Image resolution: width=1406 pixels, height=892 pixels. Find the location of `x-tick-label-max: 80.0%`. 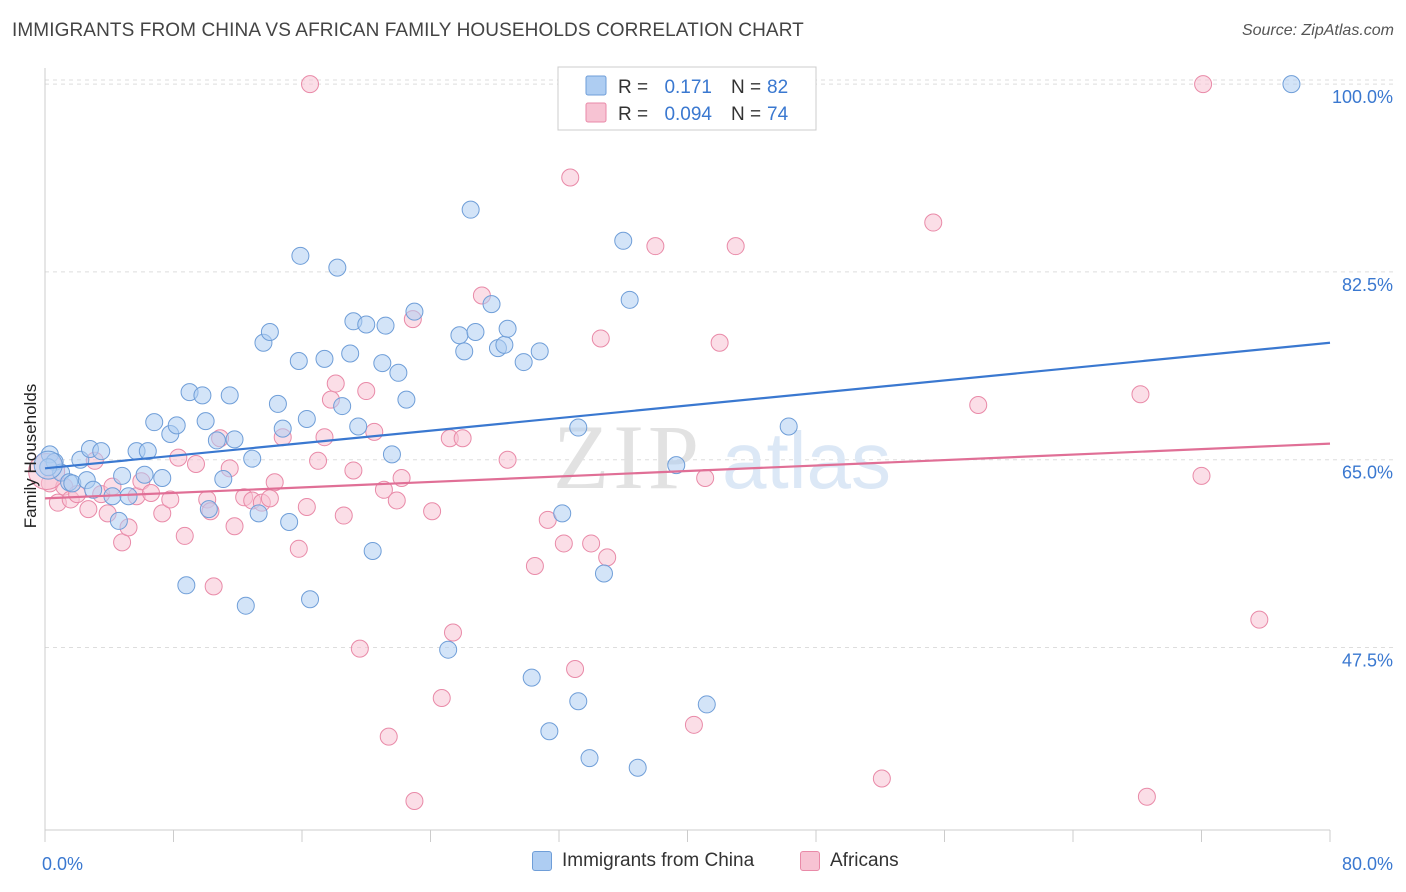

x-tick-label-max: 80.0% is located at coordinates (1367, 864).